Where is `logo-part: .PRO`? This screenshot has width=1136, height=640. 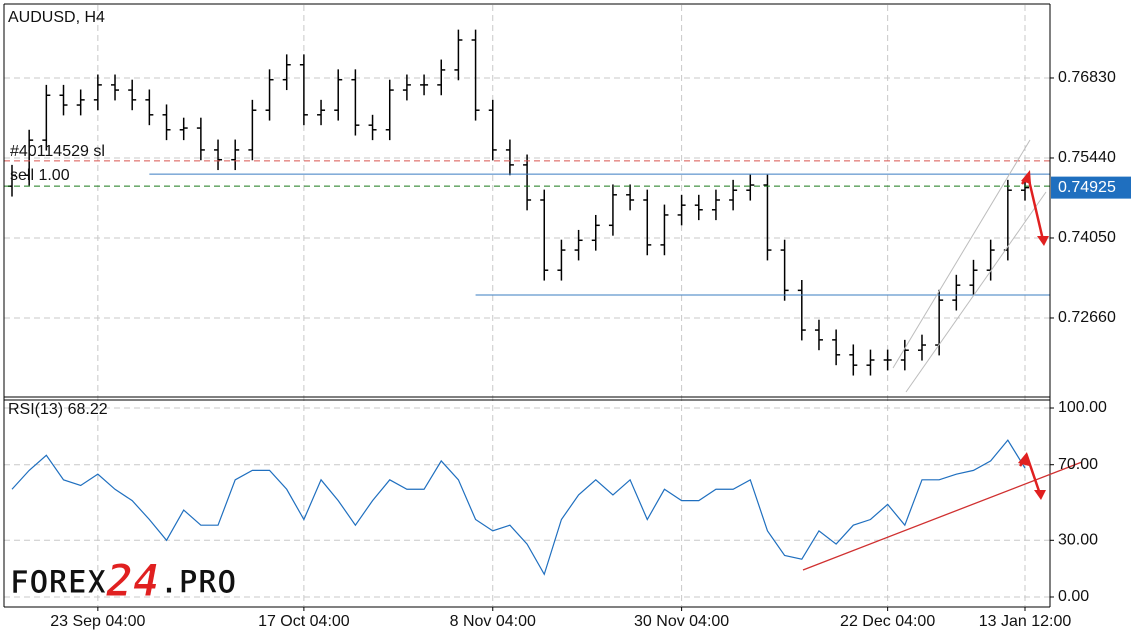 logo-part: .PRO is located at coordinates (197, 582).